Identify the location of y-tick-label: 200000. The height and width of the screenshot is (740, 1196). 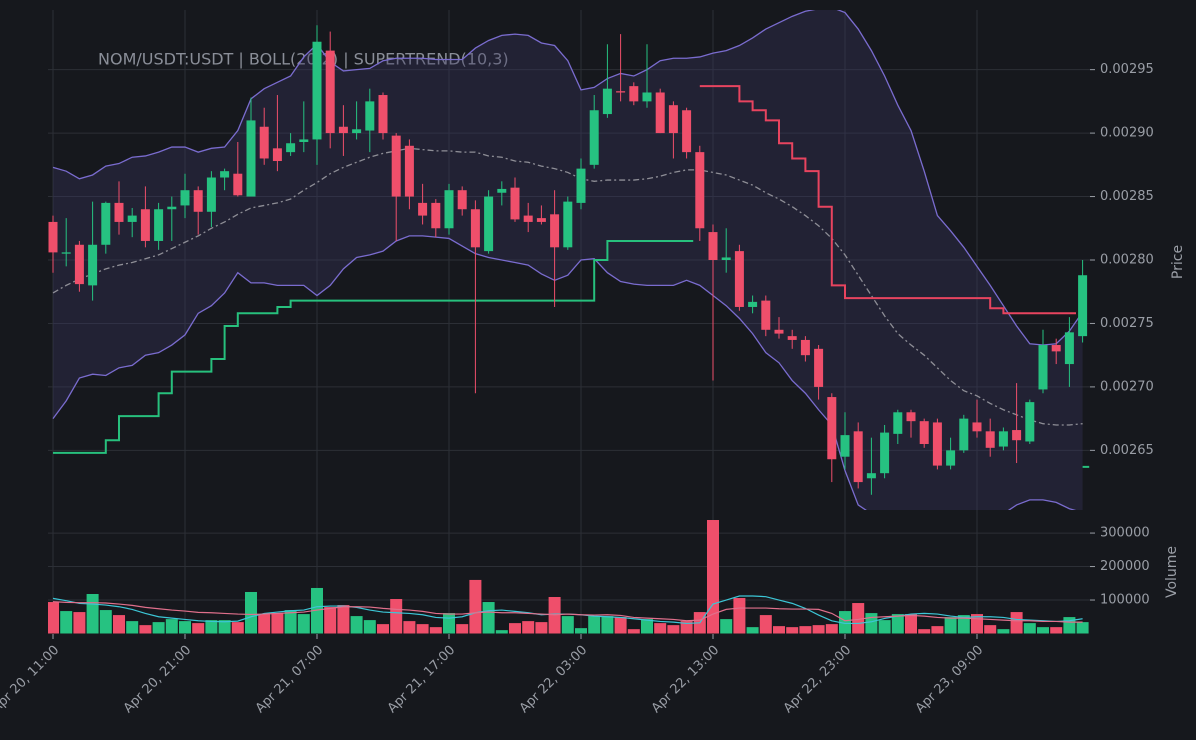
(1125, 566).